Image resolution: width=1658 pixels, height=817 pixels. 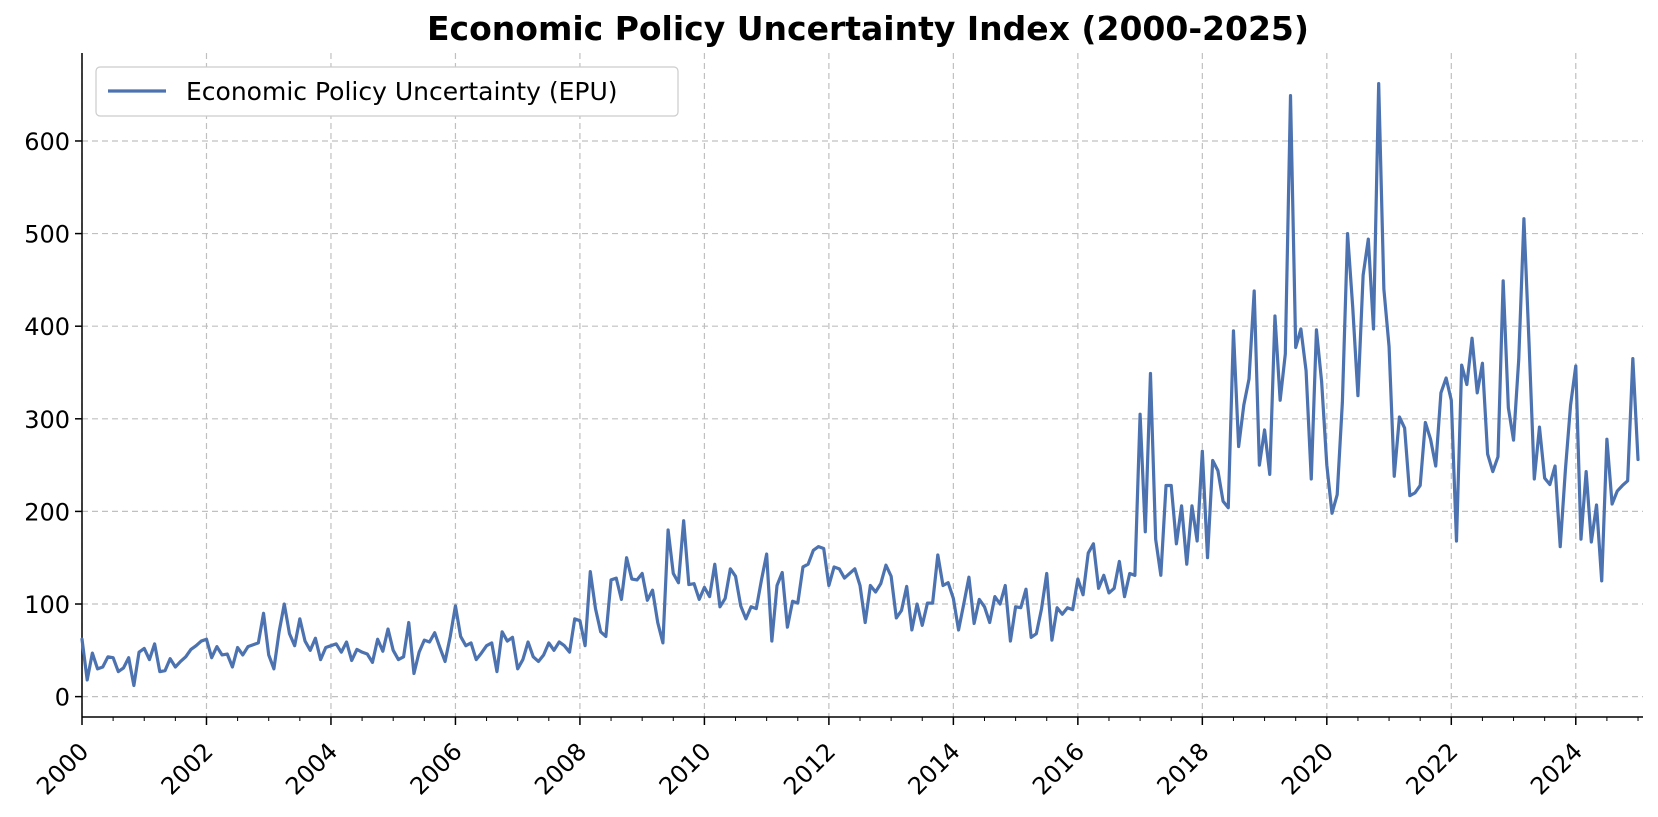 I want to click on x-tick-label: 2006, so click(x=436, y=768).